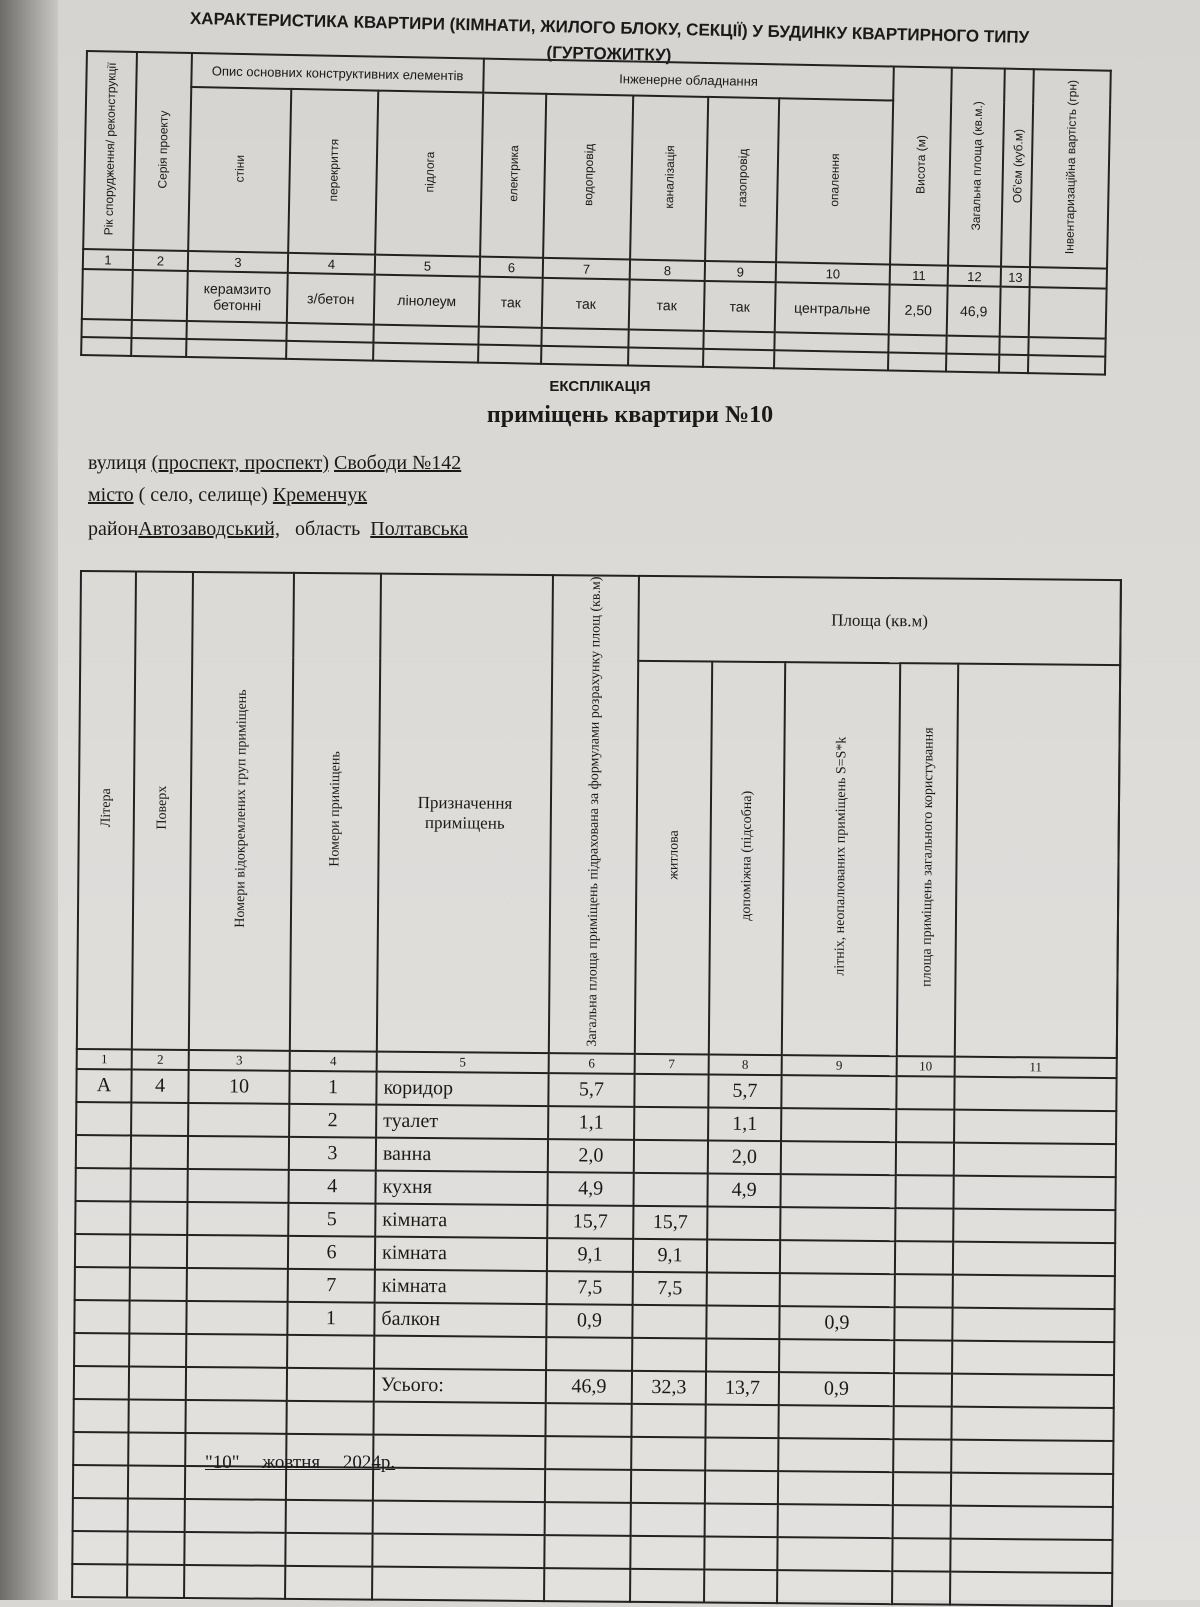  What do you see at coordinates (162, 151) in the screenshot?
I see `header-cell: Серія проекту` at bounding box center [162, 151].